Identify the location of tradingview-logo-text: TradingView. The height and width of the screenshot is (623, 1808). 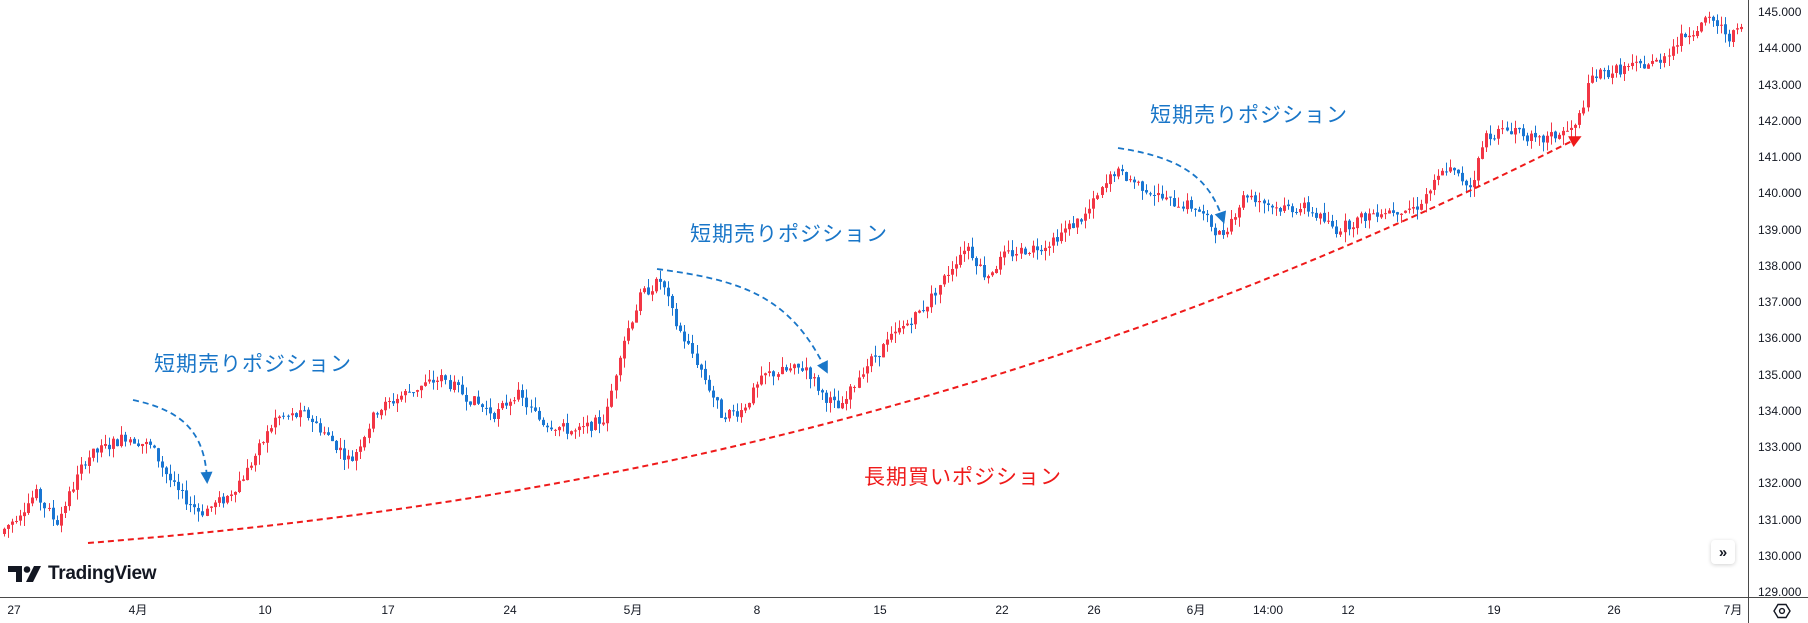
(102, 573).